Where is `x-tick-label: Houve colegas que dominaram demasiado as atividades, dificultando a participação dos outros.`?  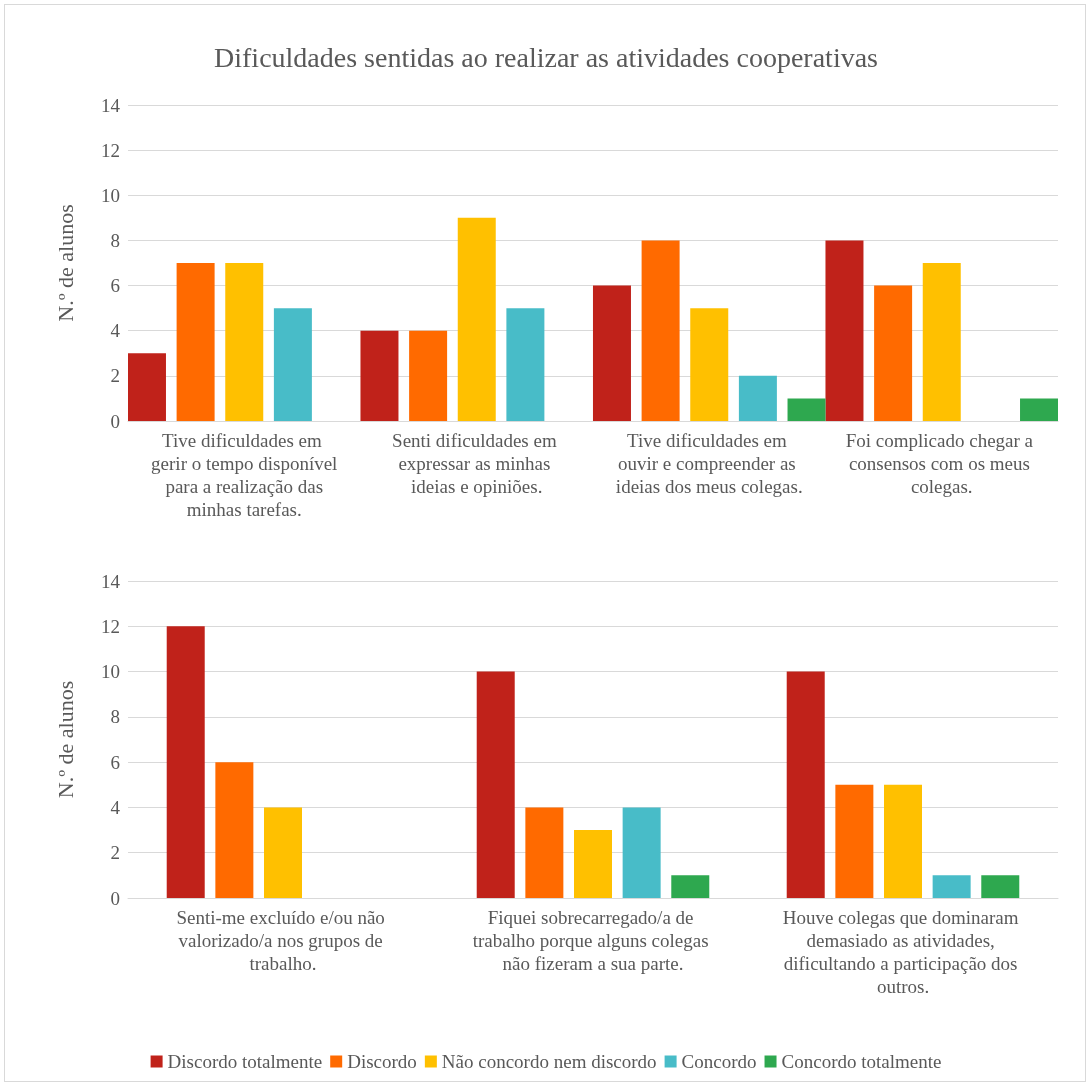 x-tick-label: Houve colegas que dominaram demasiado as atividades, dificultando a participação dos outros. is located at coordinates (903, 952).